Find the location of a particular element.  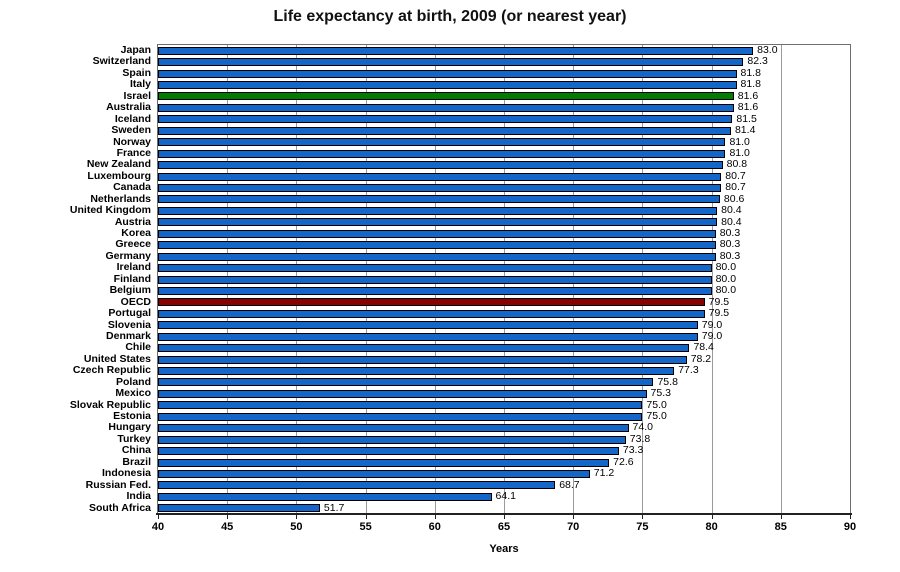

value-label: 72.6 is located at coordinates (623, 461).